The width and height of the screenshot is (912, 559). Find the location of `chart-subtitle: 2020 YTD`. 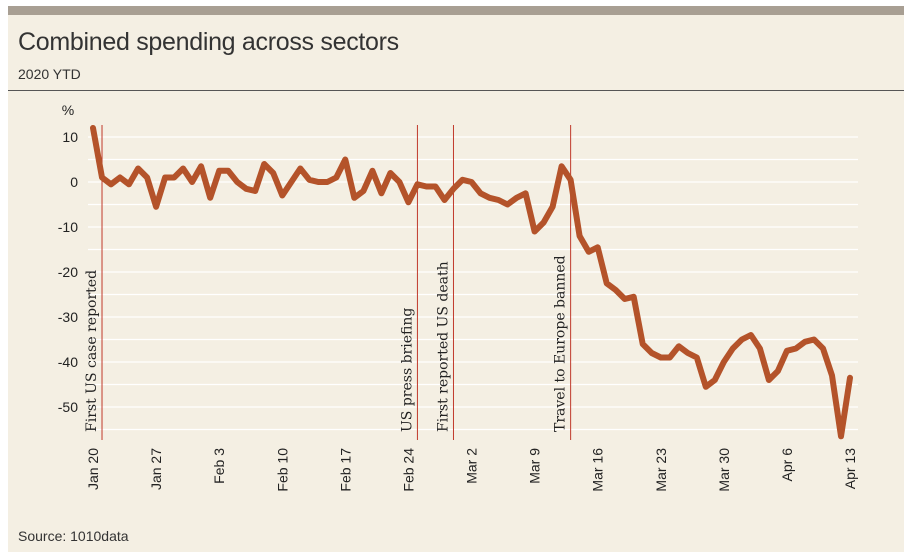

chart-subtitle: 2020 YTD is located at coordinates (49, 74).